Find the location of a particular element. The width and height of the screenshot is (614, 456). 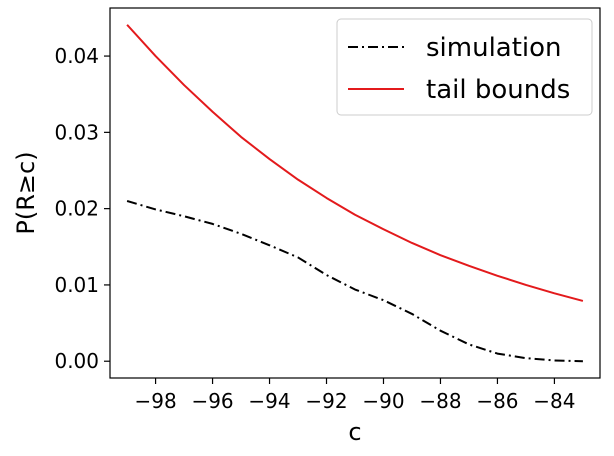

x-axis-ticks: −98 −96 −94 −92 −90 −88 −86 −84 is located at coordinates (355, 395).